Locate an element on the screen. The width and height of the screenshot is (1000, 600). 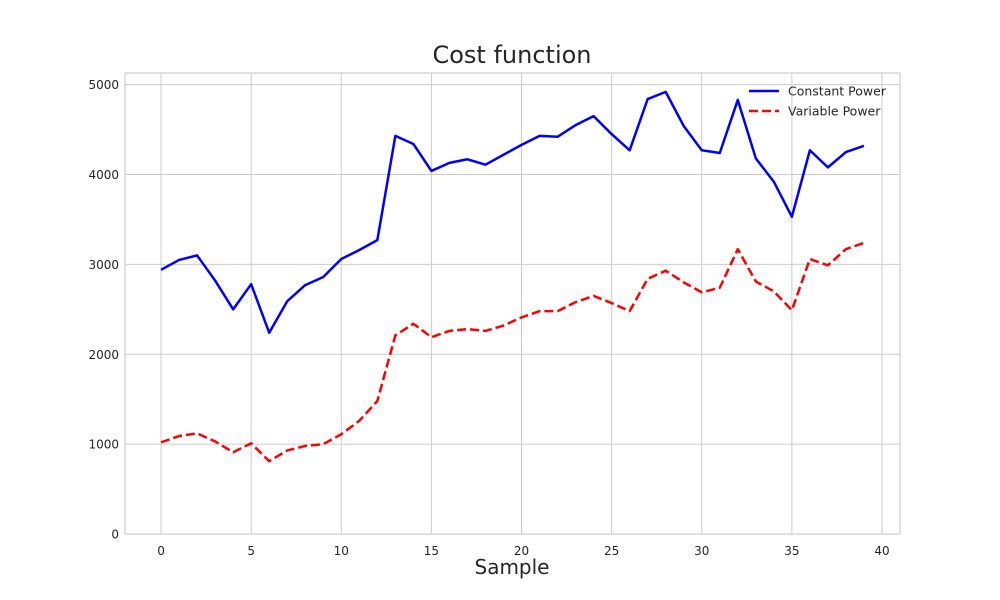
x-tick-label: 15 is located at coordinates (431, 551).